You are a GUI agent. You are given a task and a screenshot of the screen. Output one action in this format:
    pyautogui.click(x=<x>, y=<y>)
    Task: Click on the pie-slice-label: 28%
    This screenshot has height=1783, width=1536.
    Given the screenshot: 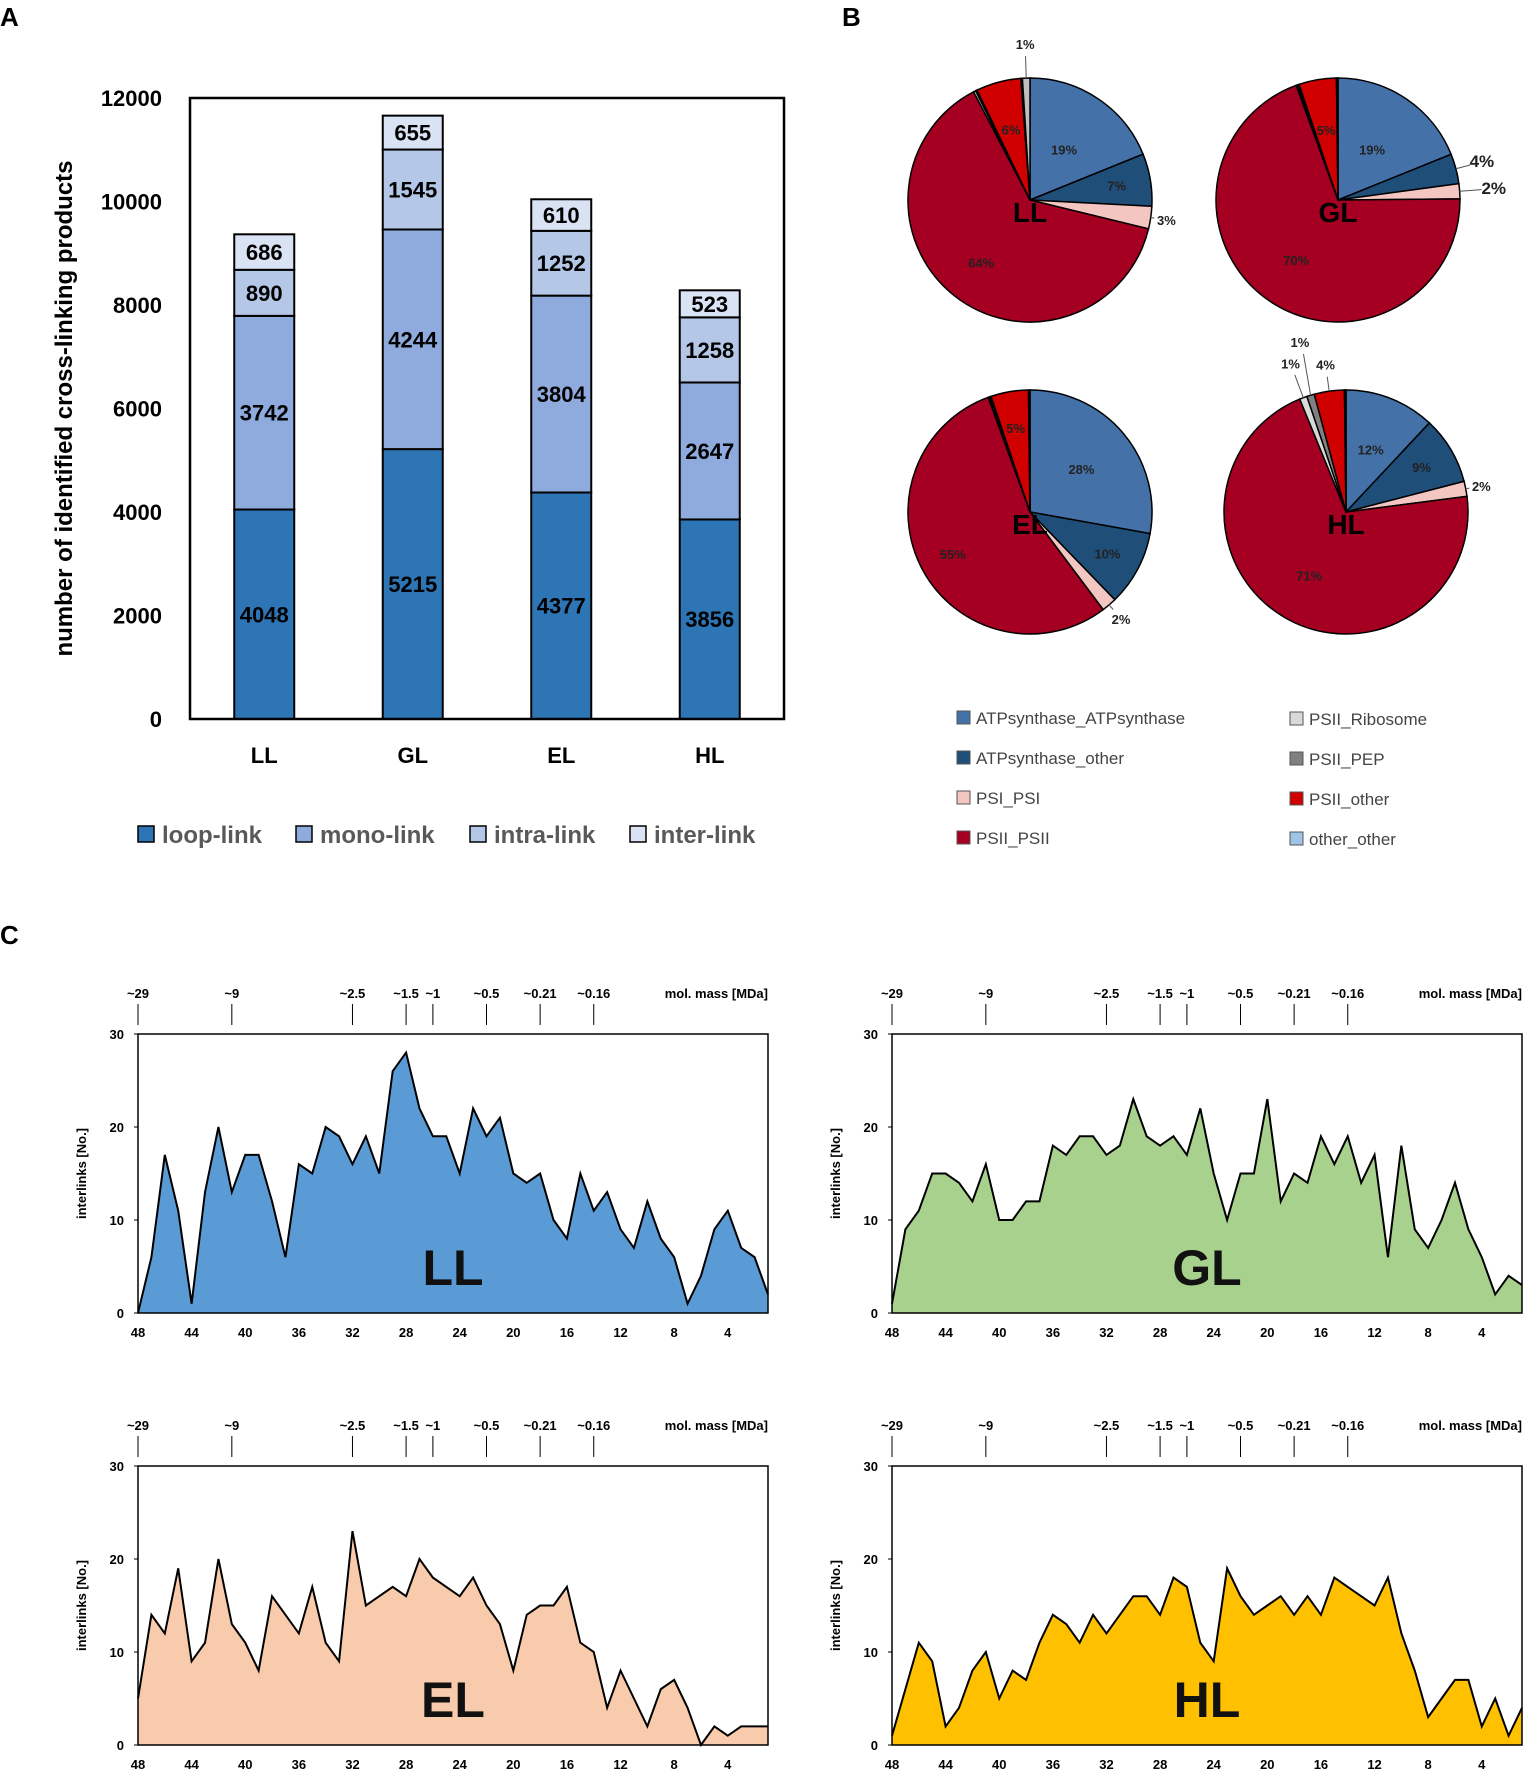 What is the action you would take?
    pyautogui.click(x=1081, y=469)
    